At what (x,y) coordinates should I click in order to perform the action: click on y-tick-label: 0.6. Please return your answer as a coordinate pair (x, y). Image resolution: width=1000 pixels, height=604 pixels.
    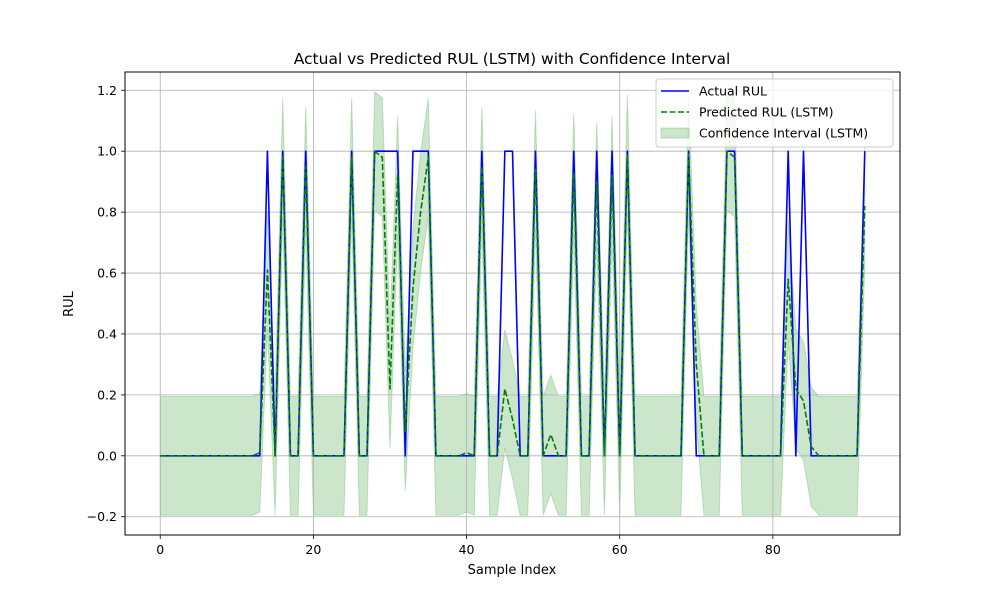
    Looking at the image, I should click on (107, 273).